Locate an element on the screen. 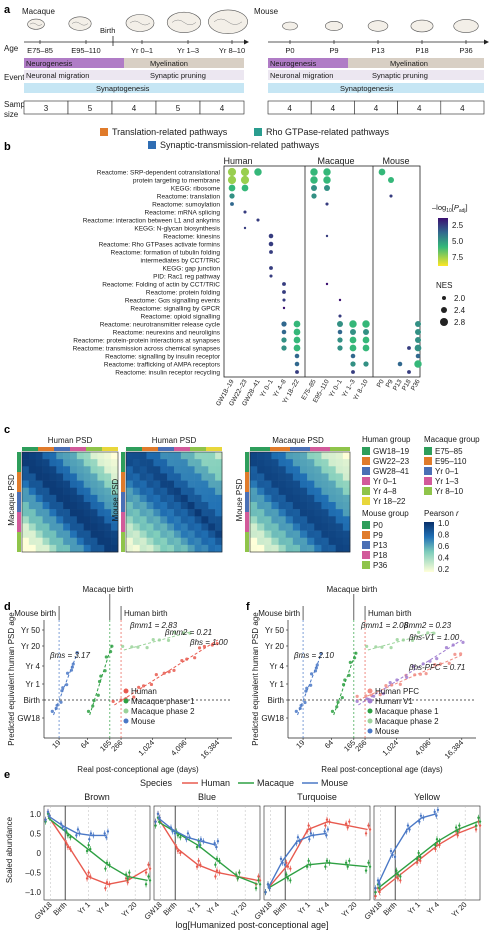 The image size is (491, 935). x-tick-label: 4,096 is located at coordinates (423, 748).